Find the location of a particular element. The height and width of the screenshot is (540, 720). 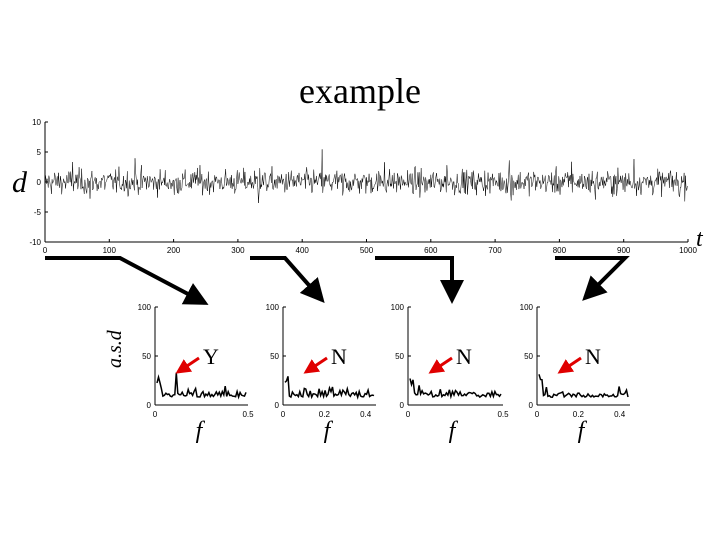

spectrum-panel-3: 100 50 00 0.5 Nf is located at coordinates (450, 373).